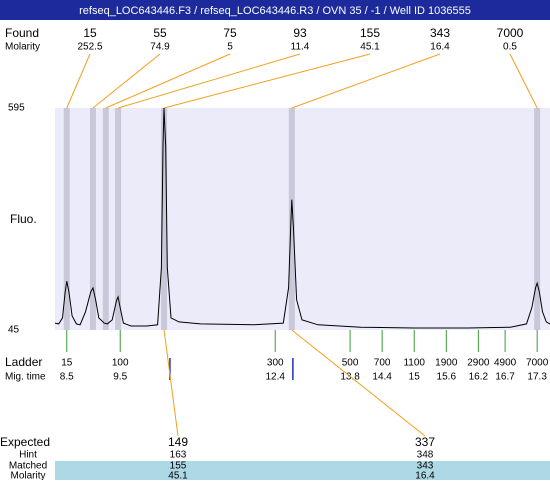 This screenshot has height=485, width=550. What do you see at coordinates (178, 466) in the screenshot?
I see `matched-value: 155` at bounding box center [178, 466].